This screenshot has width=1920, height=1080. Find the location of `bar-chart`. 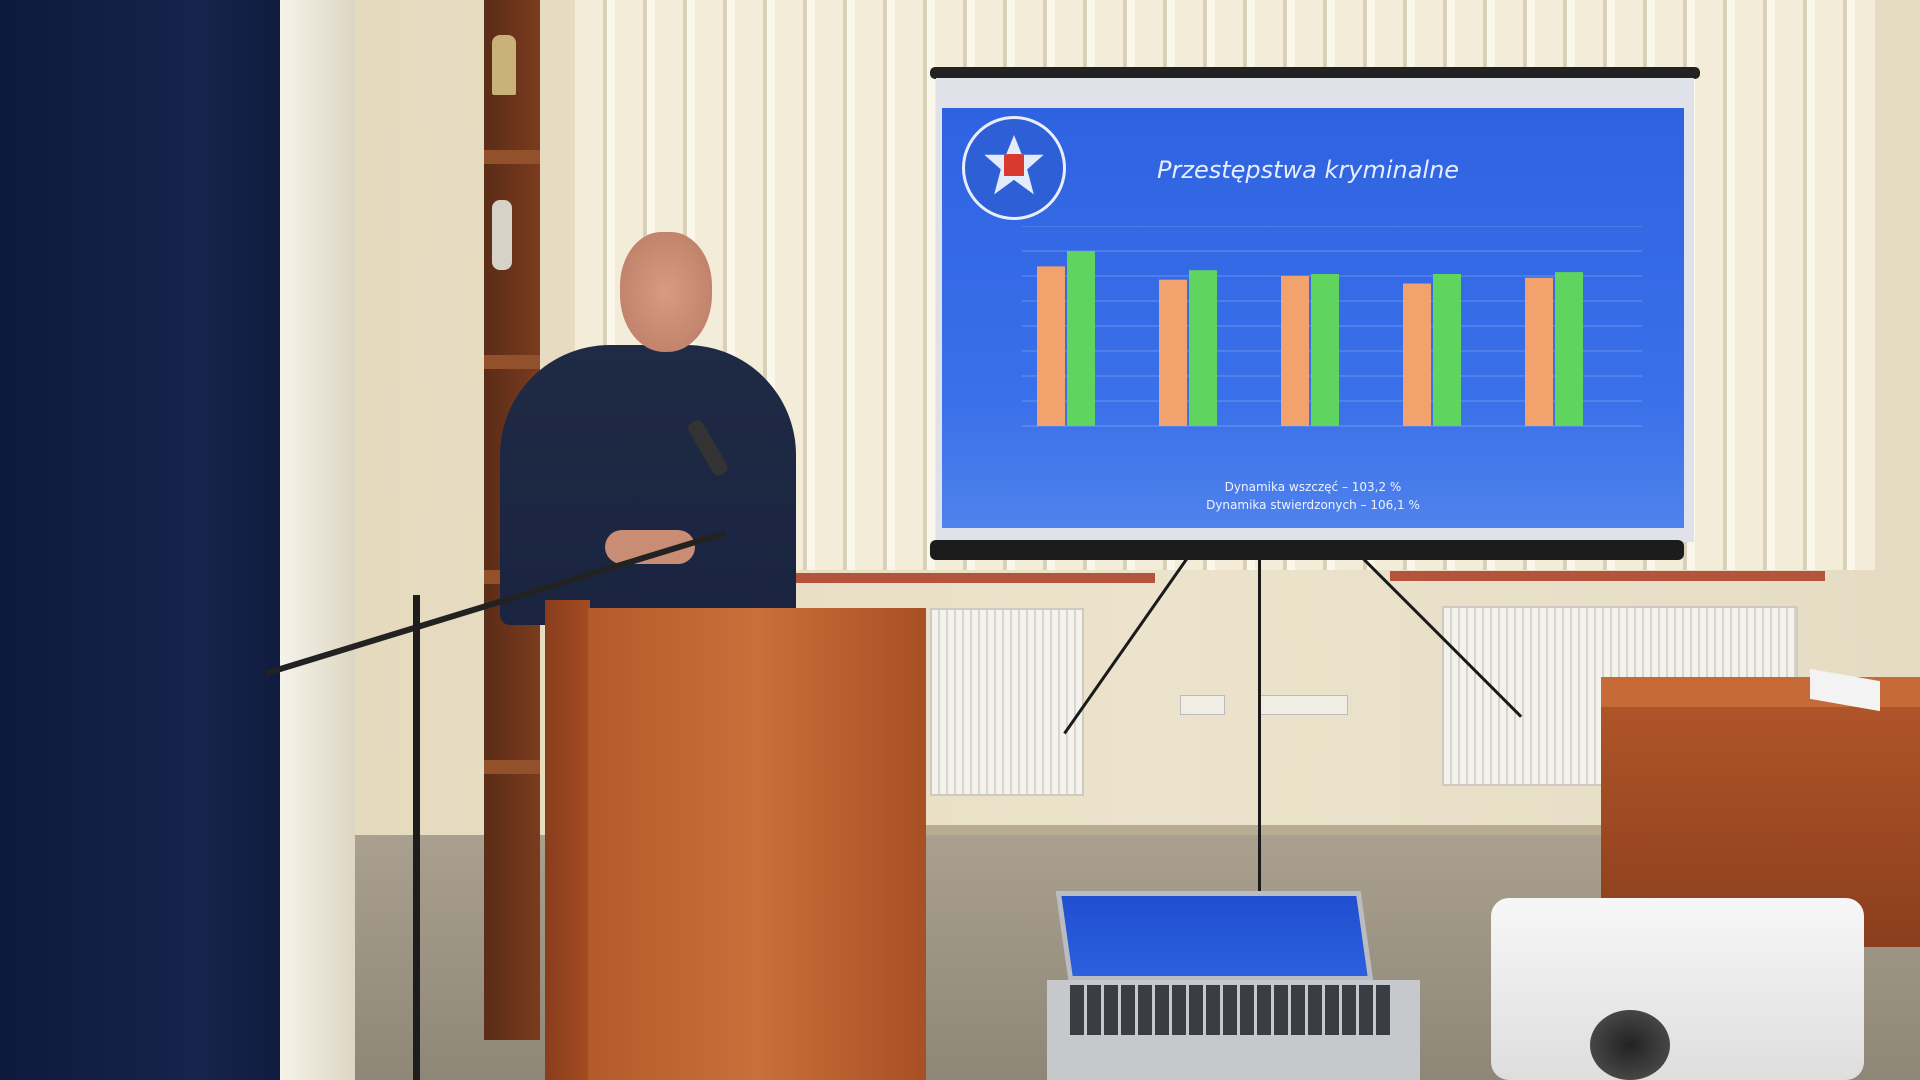

bar-chart is located at coordinates (1332, 326).